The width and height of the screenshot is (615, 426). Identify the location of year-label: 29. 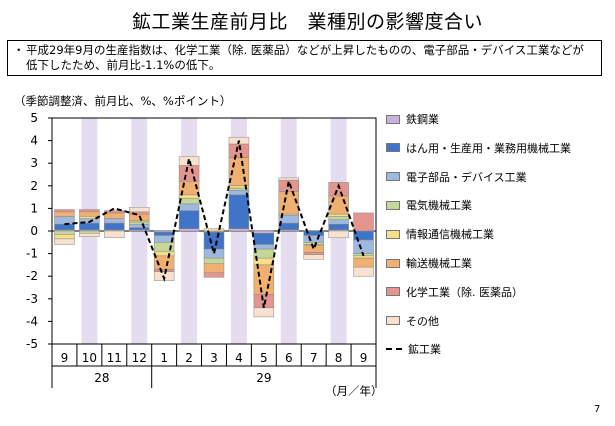
(263, 378).